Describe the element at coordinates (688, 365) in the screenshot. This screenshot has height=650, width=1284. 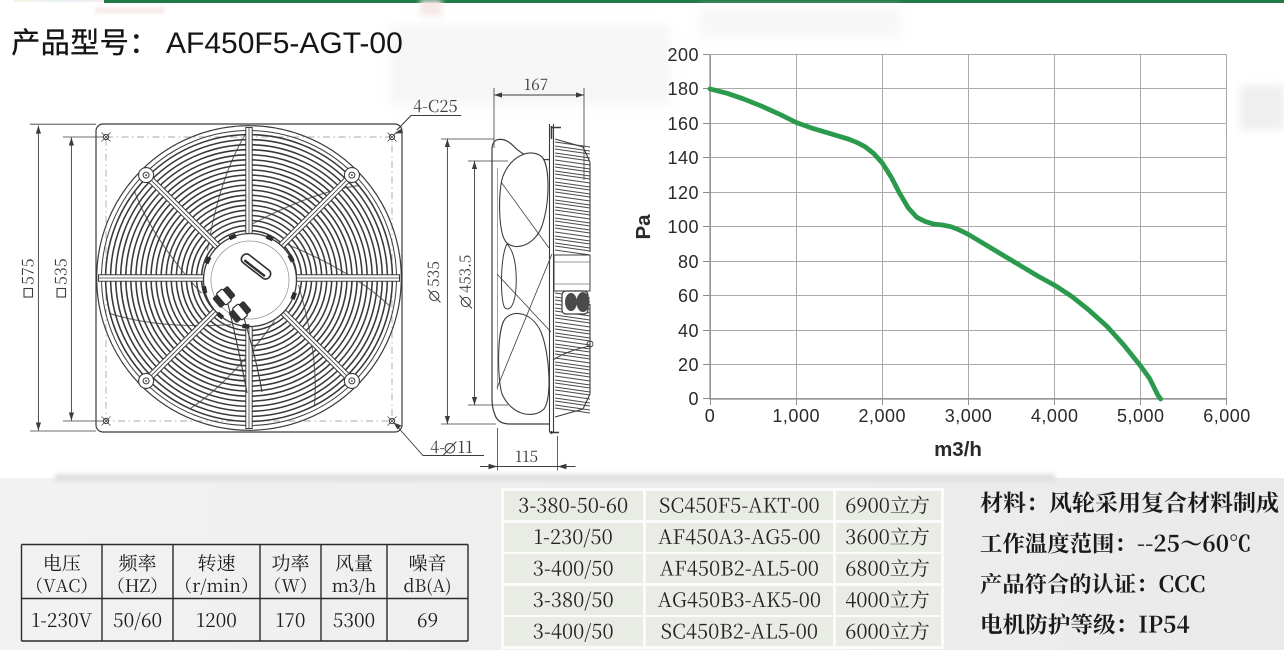
I see `svg-text: 20` at that location.